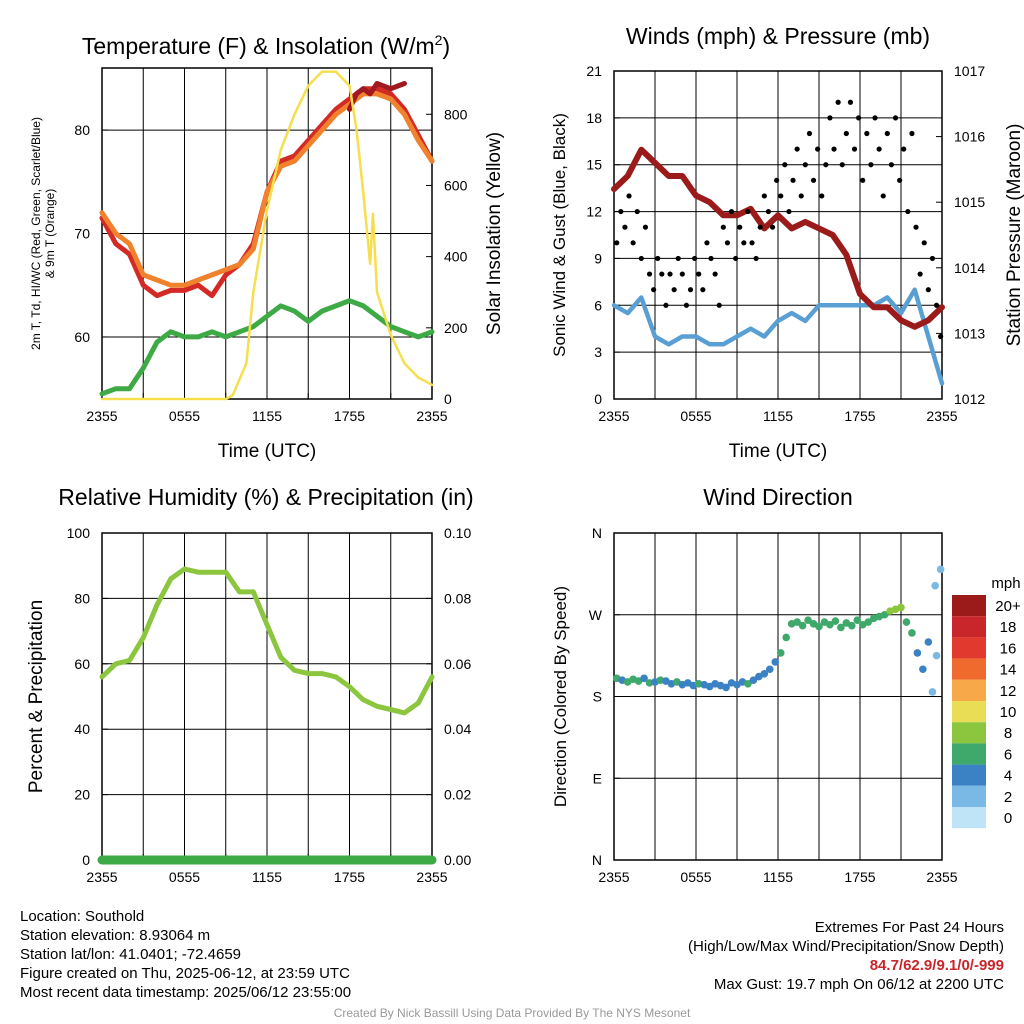 The width and height of the screenshot is (1024, 1024). Describe the element at coordinates (50, 234) in the screenshot. I see `y-axis-label: & 9m T (Orange)` at that location.